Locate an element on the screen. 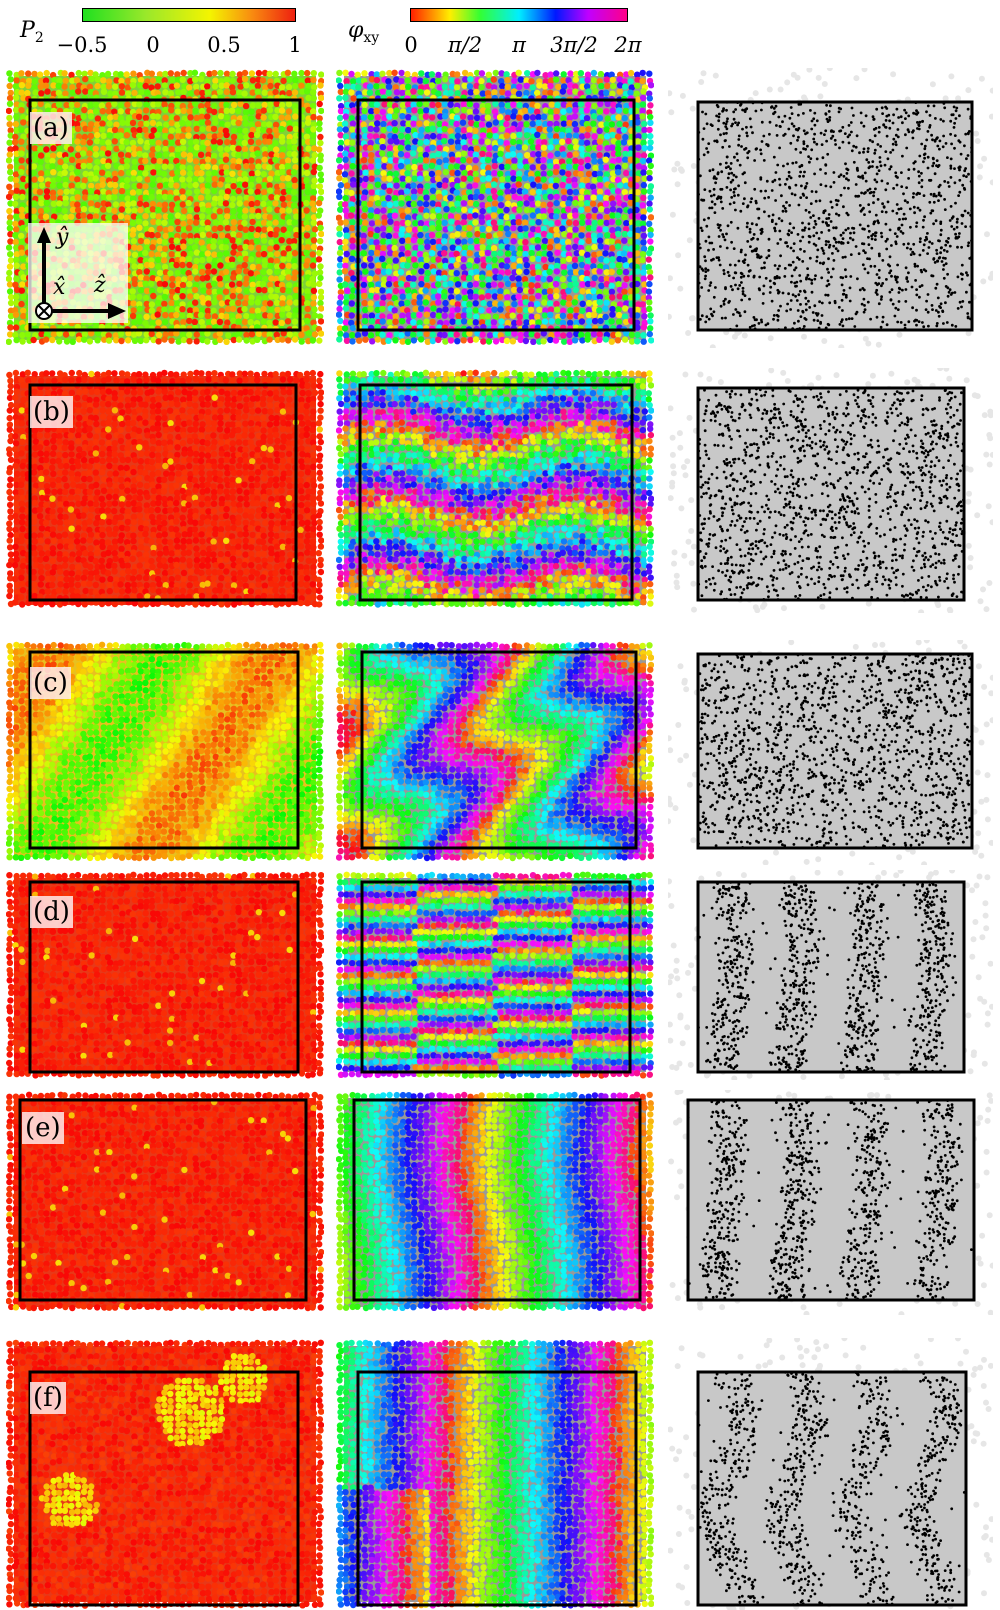 This screenshot has height=1610, width=1000. phi-tick: 3π/2 is located at coordinates (574, 45).